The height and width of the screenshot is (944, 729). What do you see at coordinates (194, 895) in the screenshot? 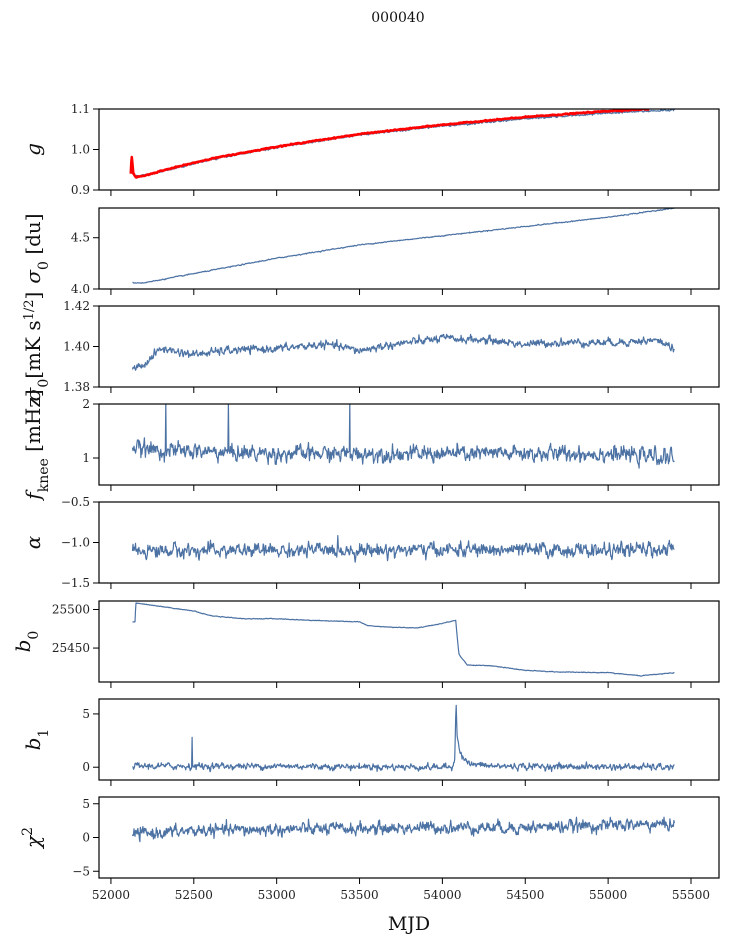
I see `x-tick-label: 52500` at bounding box center [194, 895].